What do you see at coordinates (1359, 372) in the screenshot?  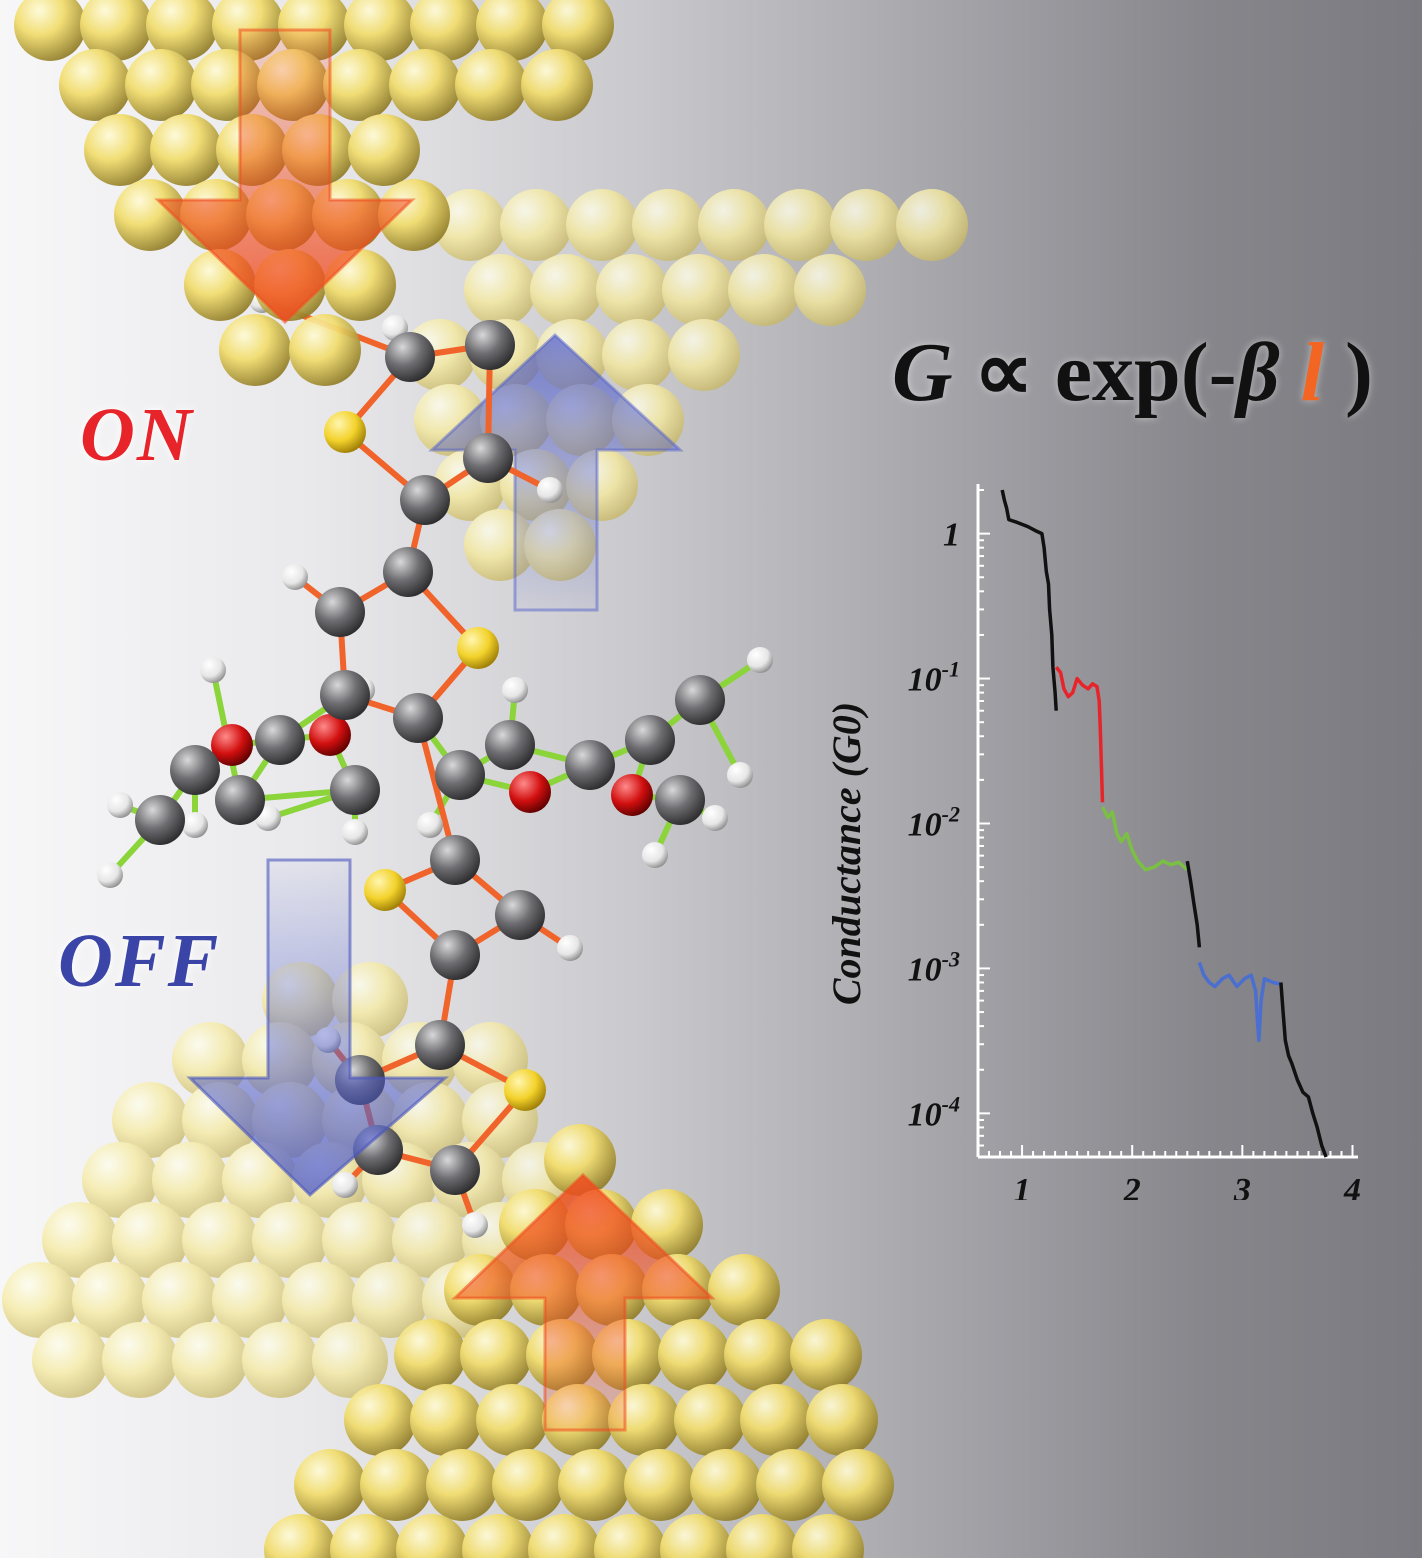 I see `formula-close: )` at bounding box center [1359, 372].